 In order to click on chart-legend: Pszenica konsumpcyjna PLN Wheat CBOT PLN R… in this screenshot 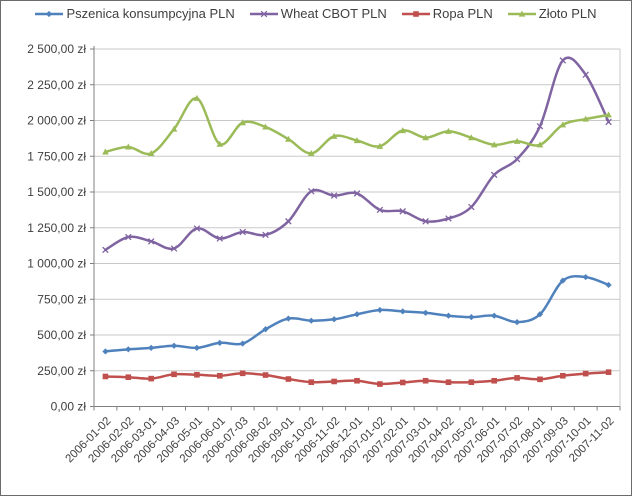, I will do `click(316, 13)`.